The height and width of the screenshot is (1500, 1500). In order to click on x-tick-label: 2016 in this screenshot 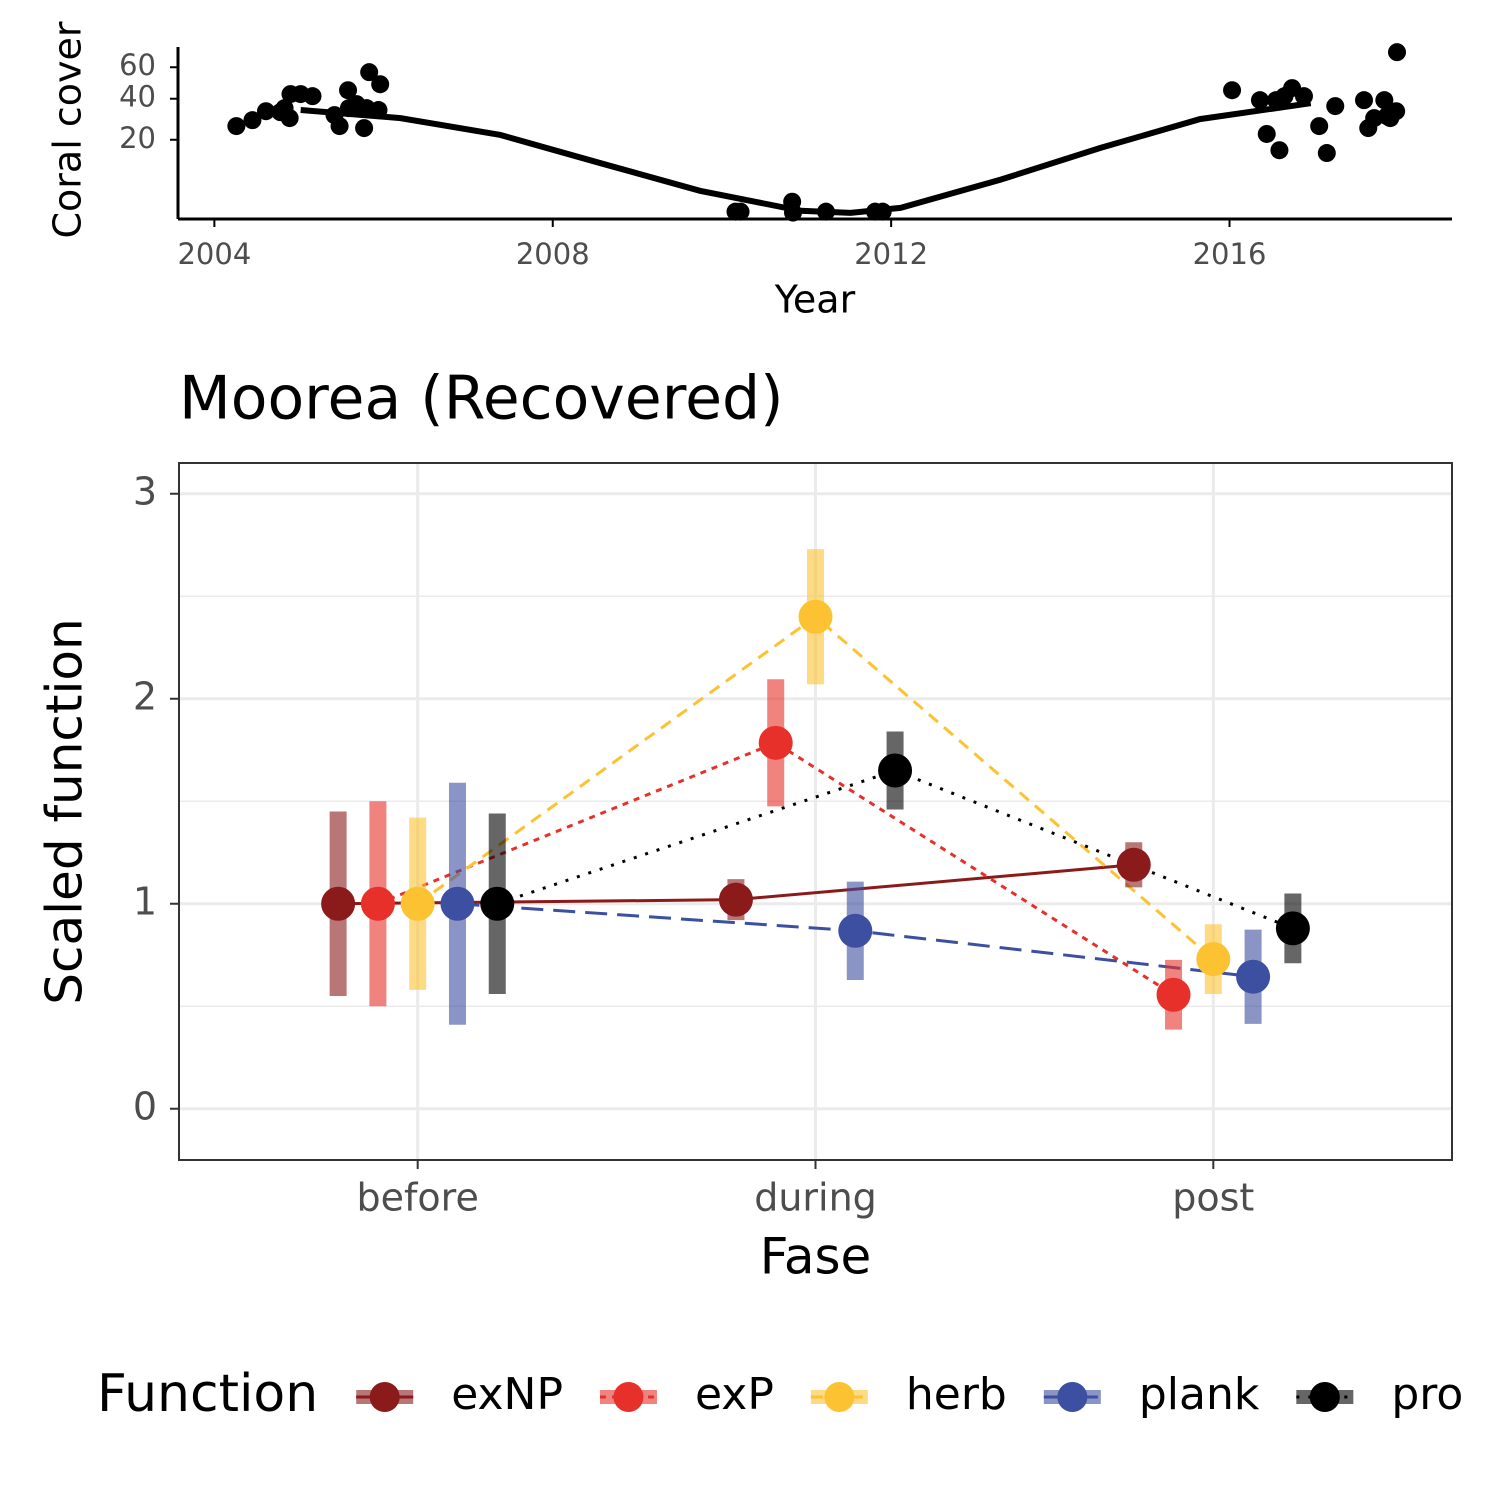, I will do `click(1230, 254)`.